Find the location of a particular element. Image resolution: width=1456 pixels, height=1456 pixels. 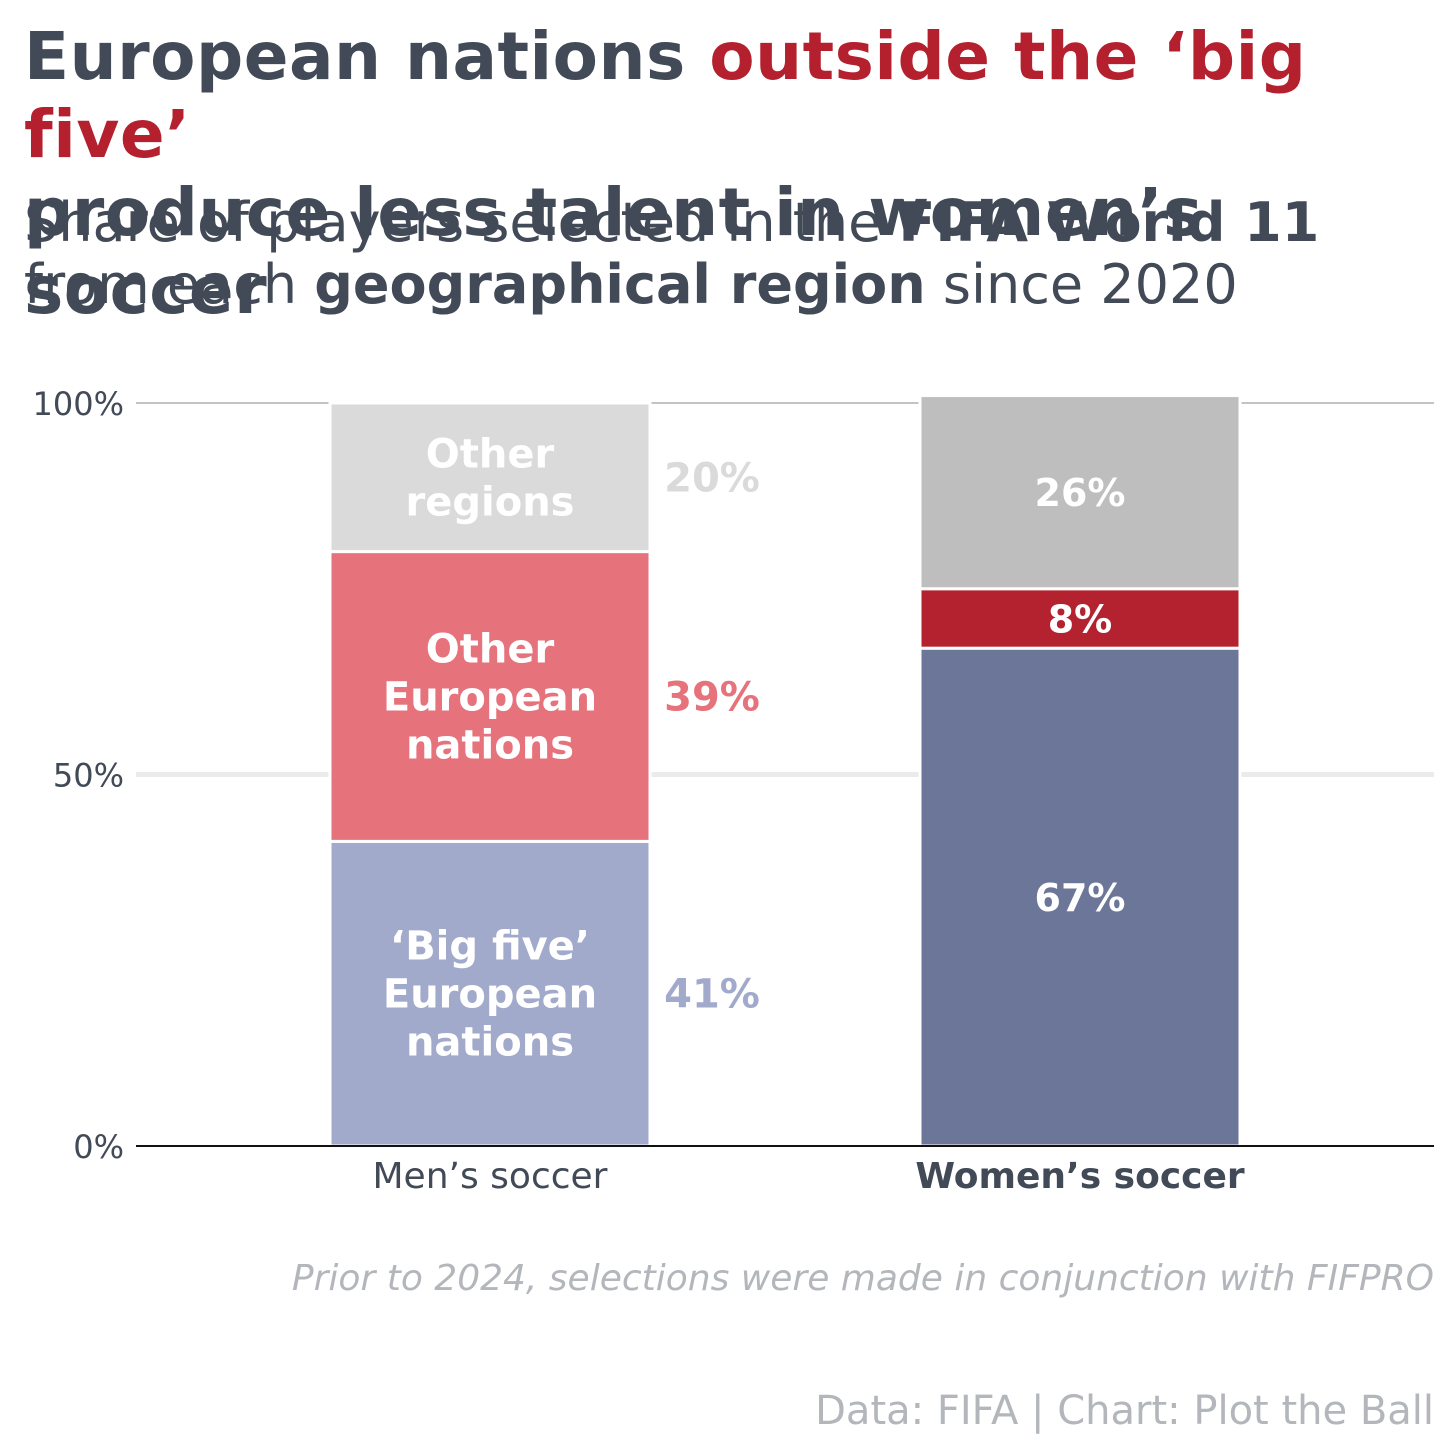

data-label-women: 26% is located at coordinates (1080, 493).